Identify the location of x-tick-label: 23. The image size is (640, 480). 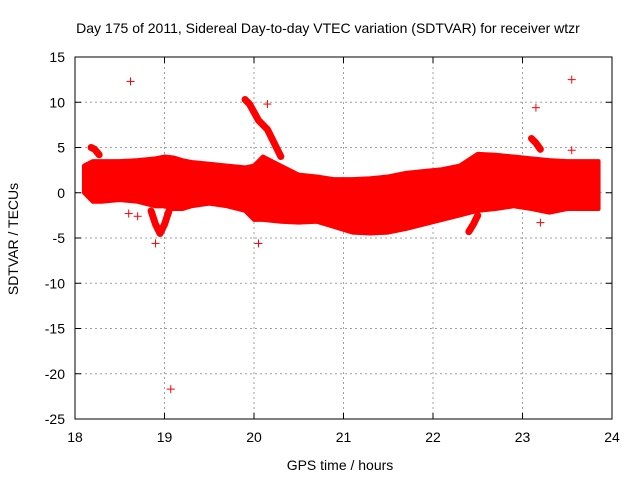
(523, 437).